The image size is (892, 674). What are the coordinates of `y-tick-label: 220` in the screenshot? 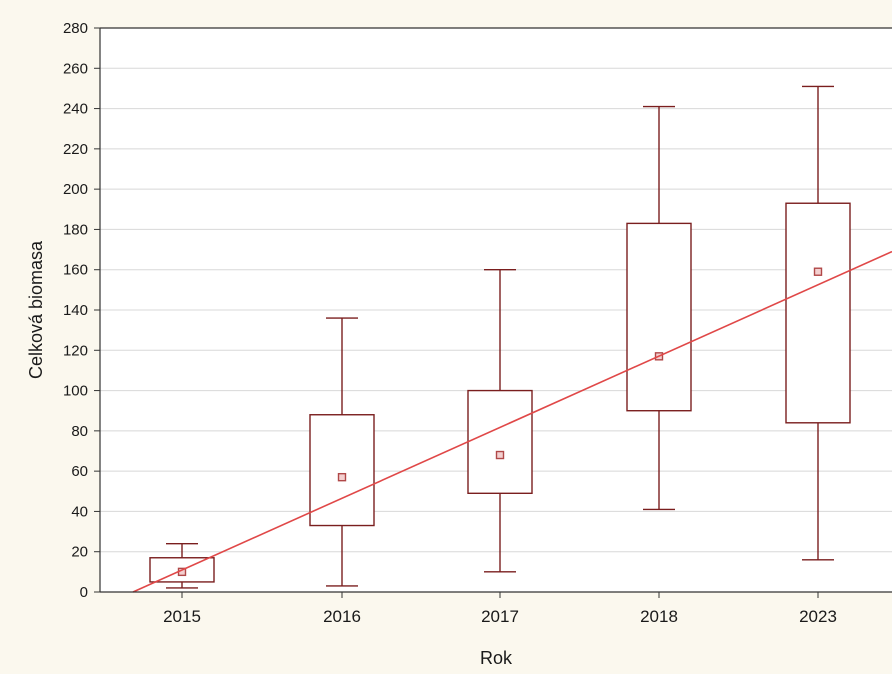 It's located at (75, 149).